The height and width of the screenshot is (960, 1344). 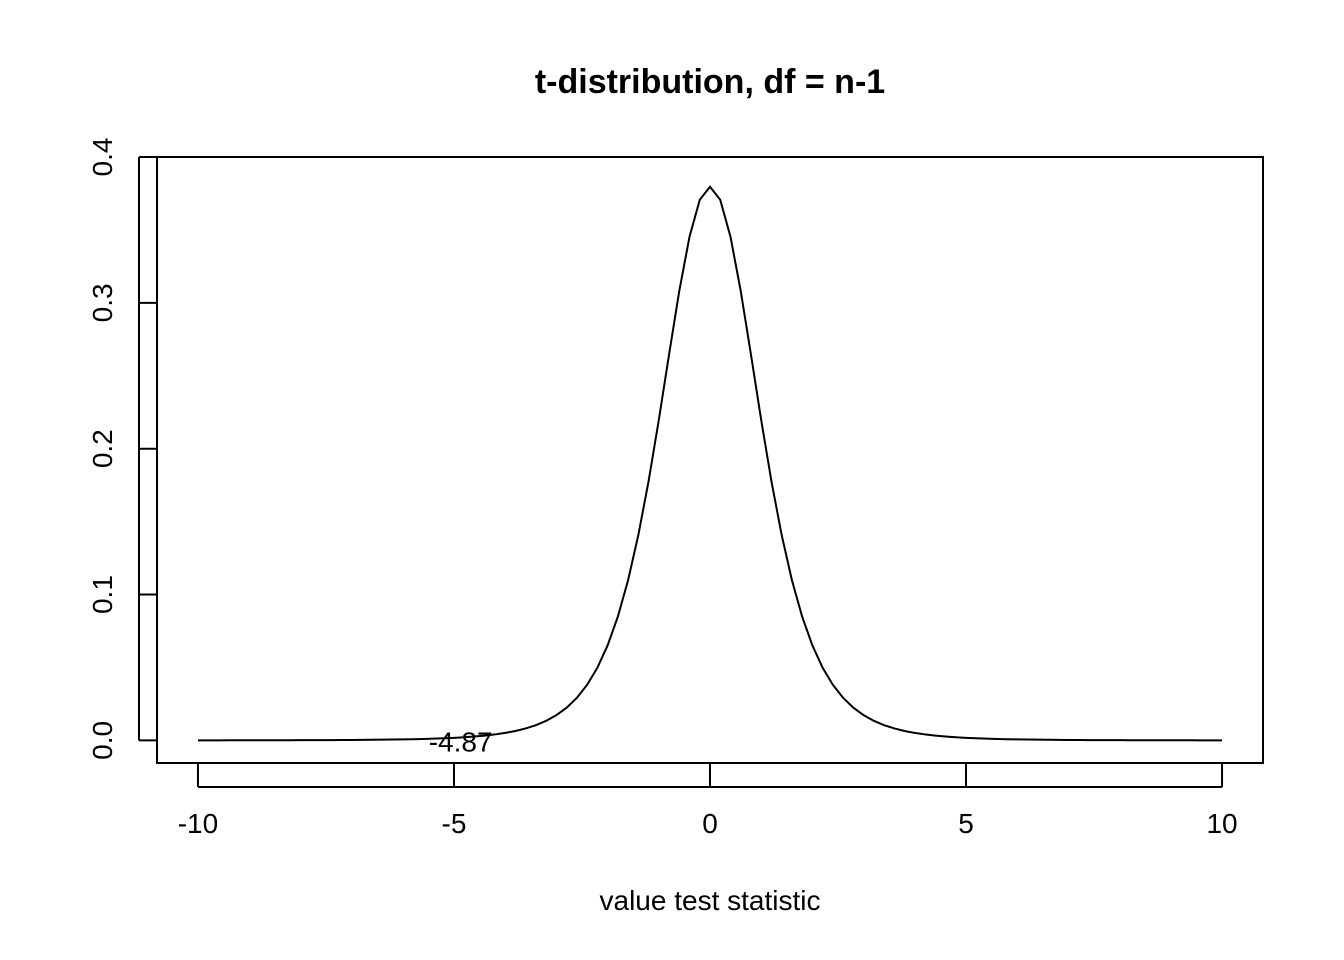 What do you see at coordinates (198, 823) in the screenshot?
I see `x-tick-label: -10` at bounding box center [198, 823].